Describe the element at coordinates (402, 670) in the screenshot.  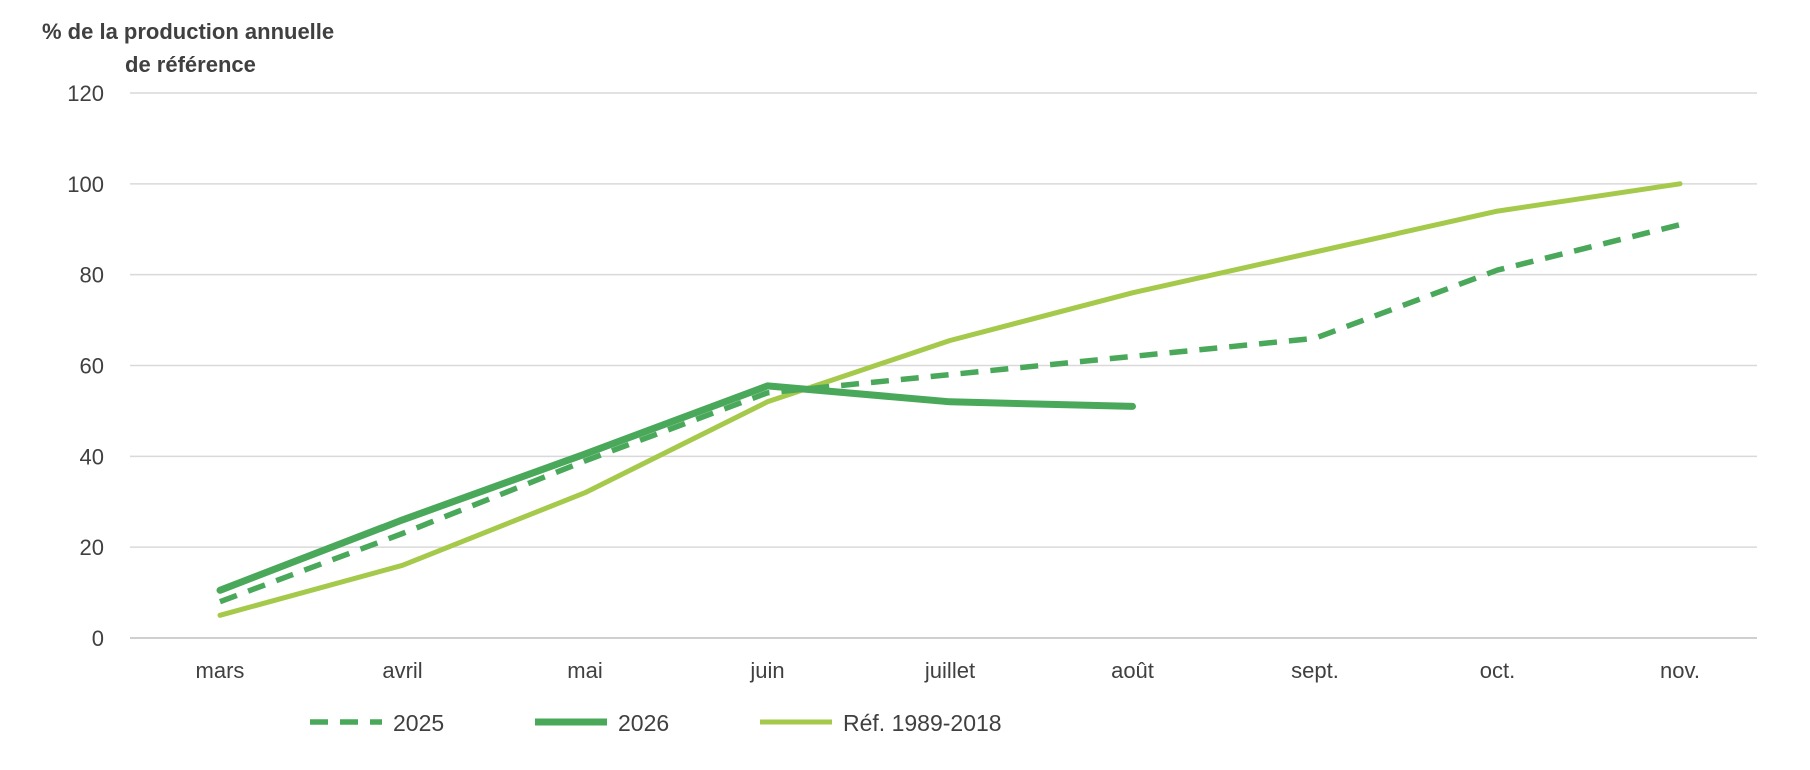
I see `x-tick-label-1: avril` at that location.